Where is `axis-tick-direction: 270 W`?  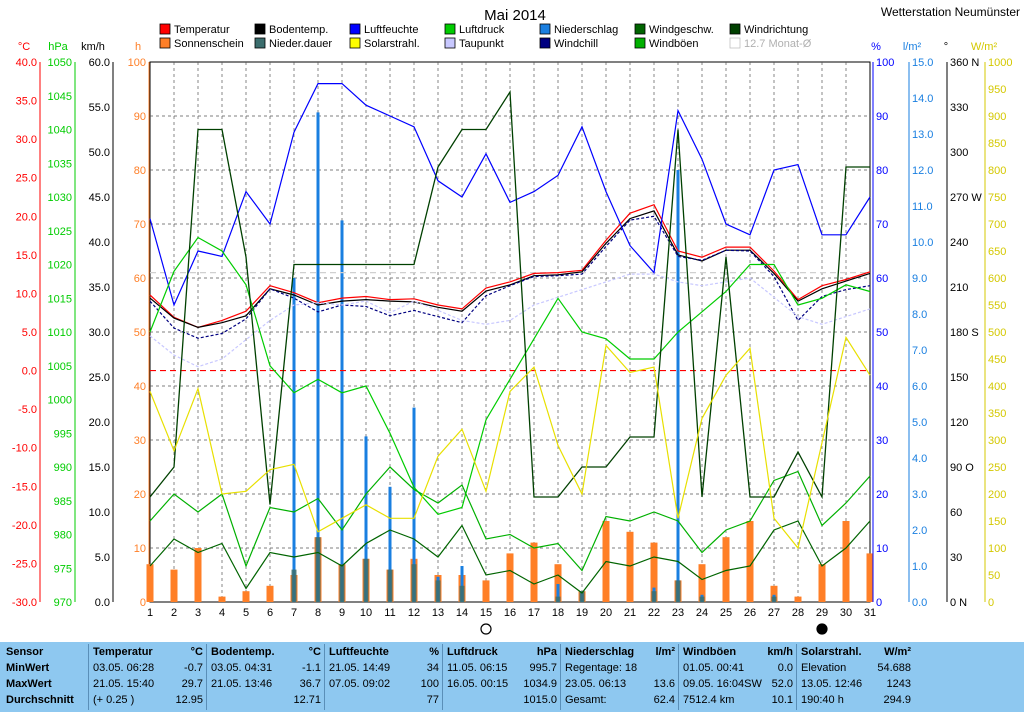 axis-tick-direction: 270 W is located at coordinates (966, 198).